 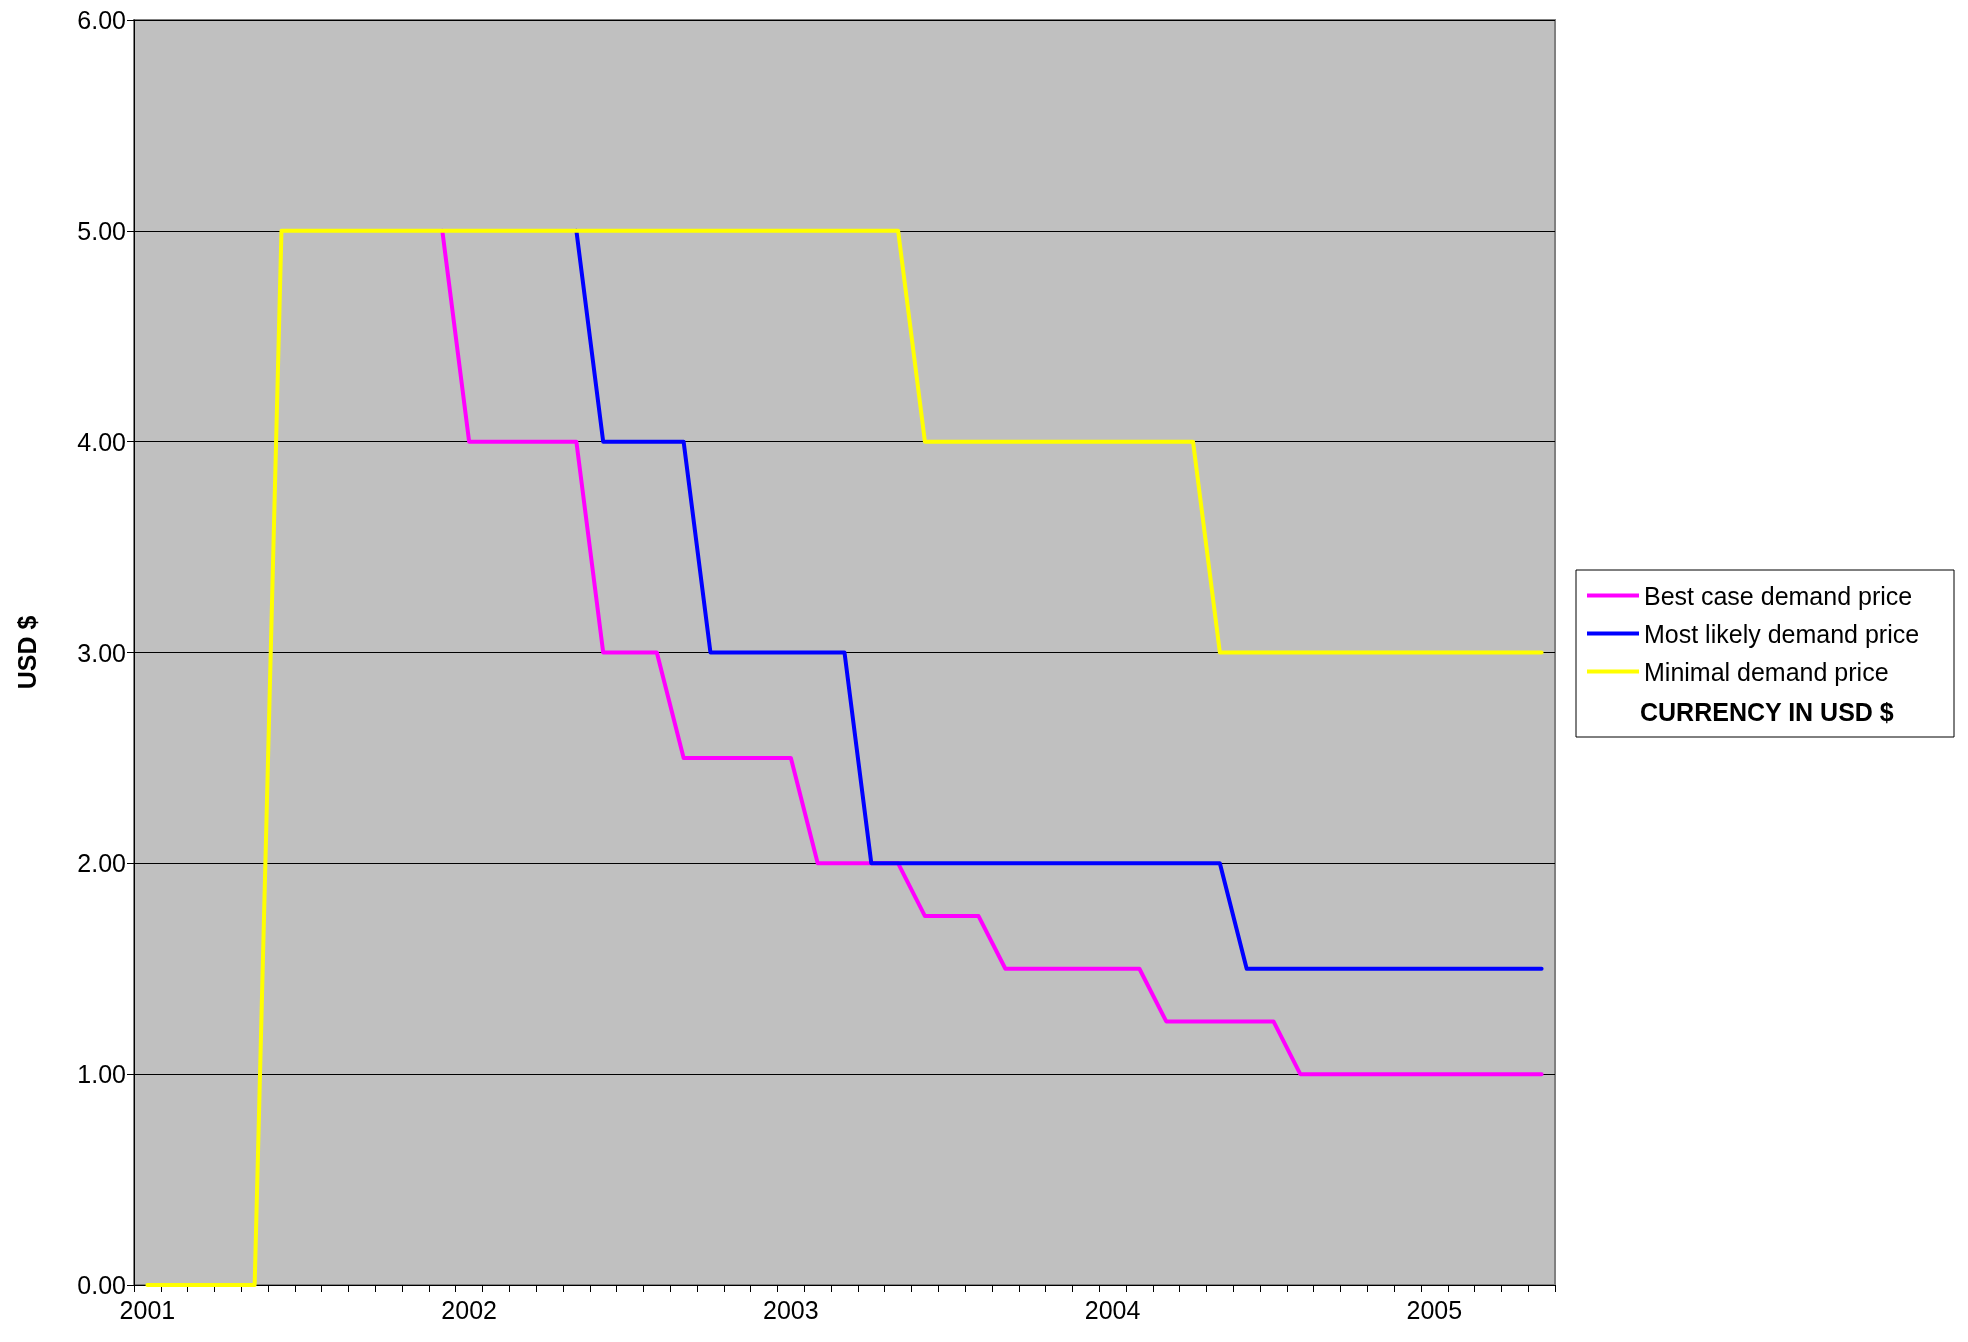 I want to click on x-tick-label: 2004, so click(x=1112, y=1309).